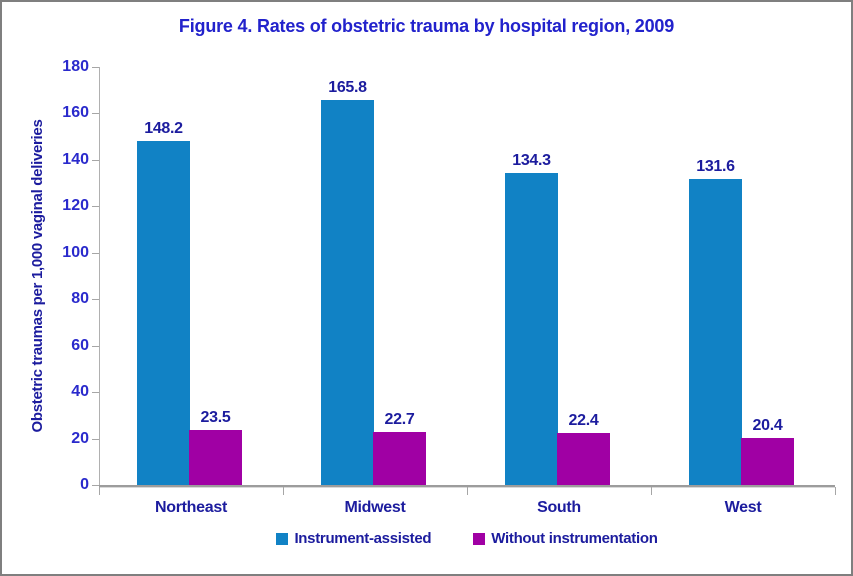  I want to click on y-axis-tick-label: 140, so click(75, 159).